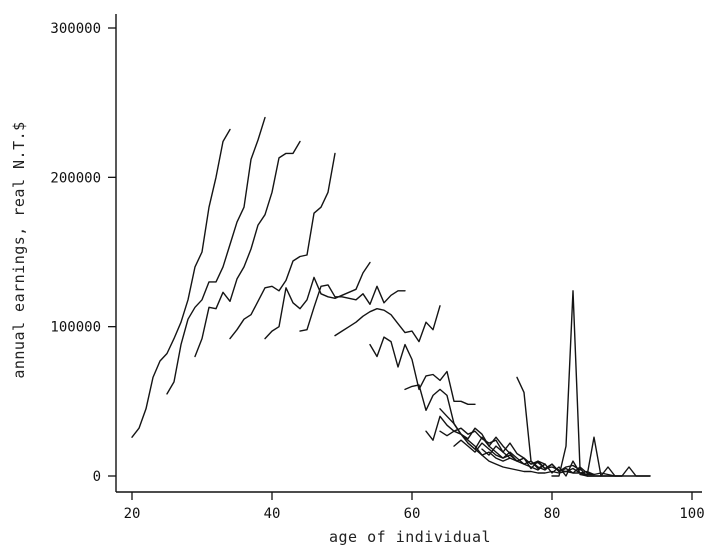 The height and width of the screenshot is (550, 709). I want to click on x-tick-label: 60, so click(412, 514).